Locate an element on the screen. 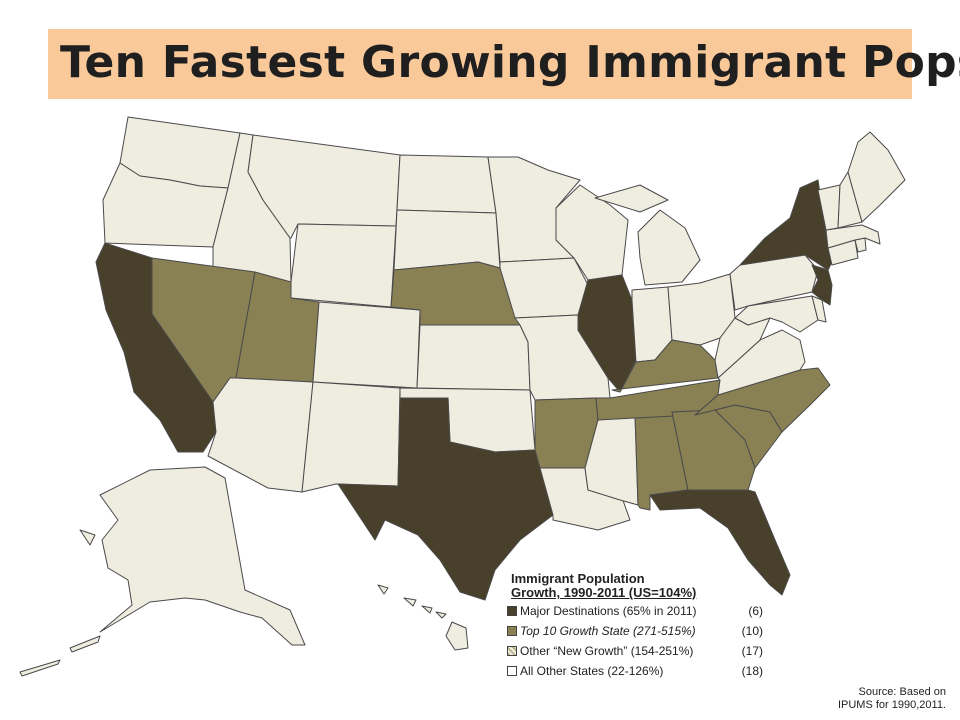  legend-label: Major Destinations (65% in 2011) is located at coordinates (608, 611).